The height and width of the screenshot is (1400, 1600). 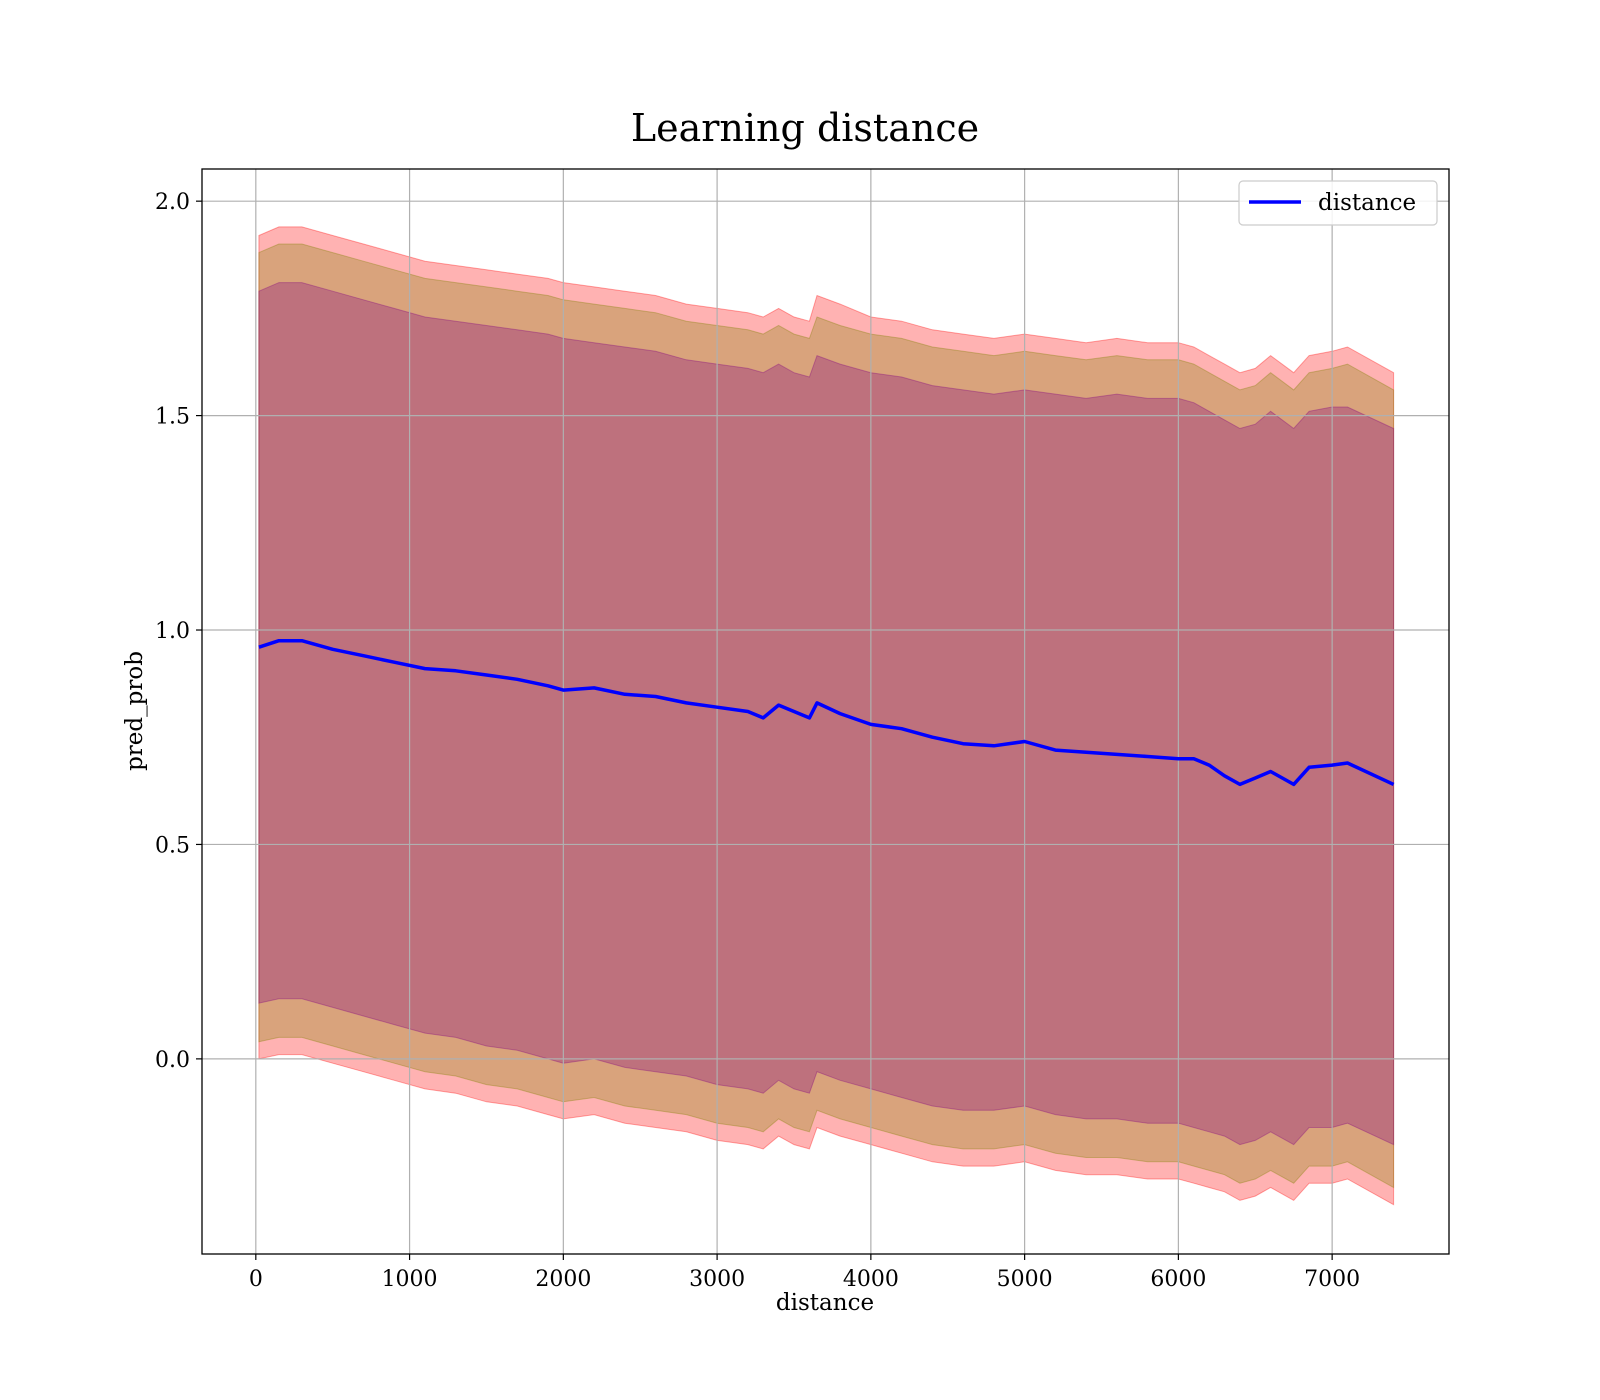 What do you see at coordinates (1025, 1279) in the screenshot?
I see `x-tick-label-5: 5000` at bounding box center [1025, 1279].